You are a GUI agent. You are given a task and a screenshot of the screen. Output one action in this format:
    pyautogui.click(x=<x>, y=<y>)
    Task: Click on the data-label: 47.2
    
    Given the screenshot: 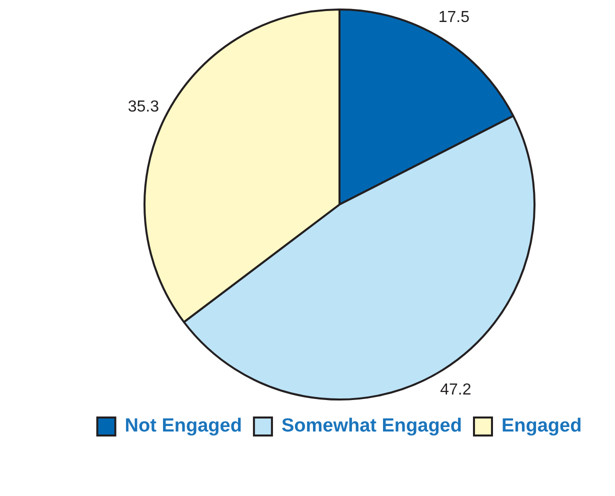 What is the action you would take?
    pyautogui.click(x=456, y=390)
    